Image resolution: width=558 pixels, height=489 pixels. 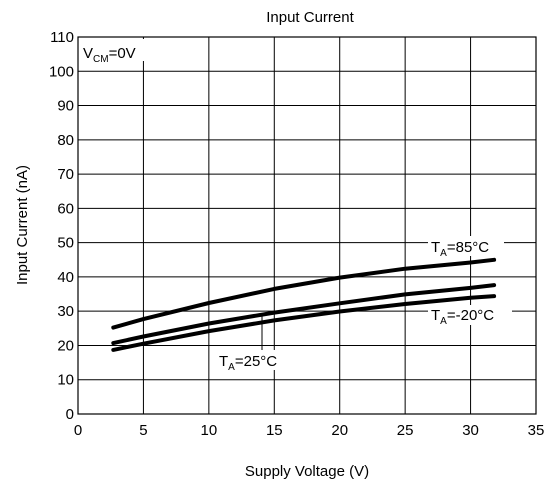 What do you see at coordinates (405, 430) in the screenshot?
I see `x-tick-label: 25` at bounding box center [405, 430].